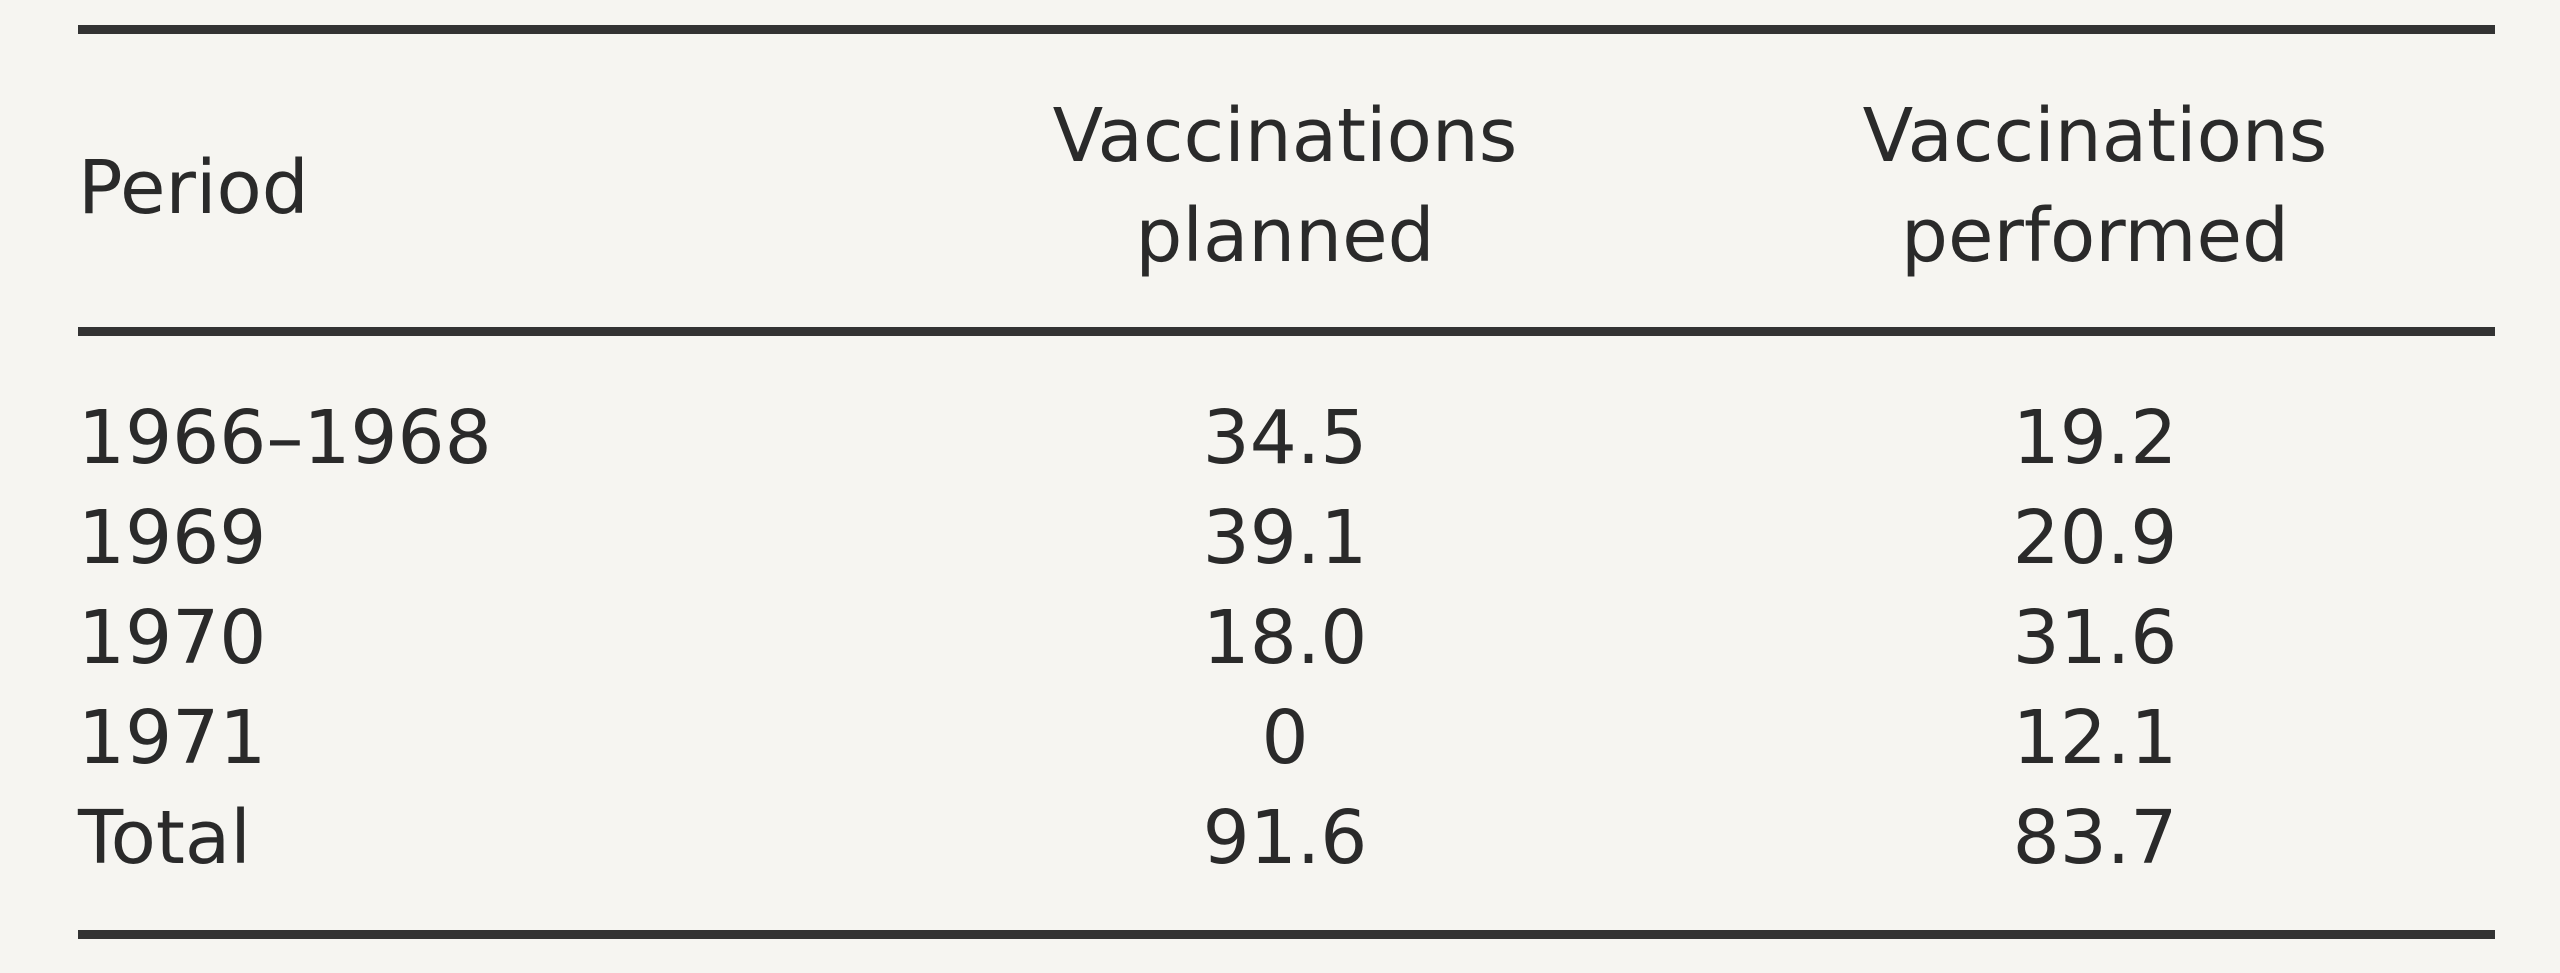 The image size is (2560, 973). What do you see at coordinates (2095, 438) in the screenshot?
I see `value-cell: 19.2` at bounding box center [2095, 438].